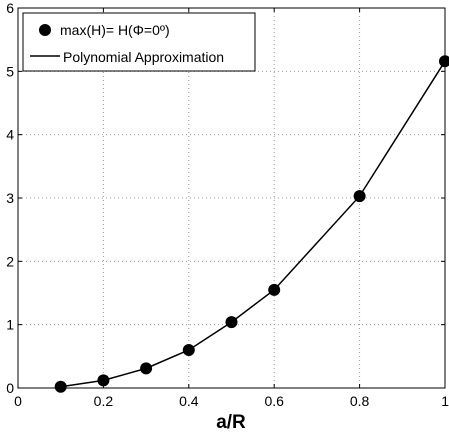 The image size is (449, 437). What do you see at coordinates (143, 57) in the screenshot?
I see `legend-label-line: Polynomial Approximation` at bounding box center [143, 57].